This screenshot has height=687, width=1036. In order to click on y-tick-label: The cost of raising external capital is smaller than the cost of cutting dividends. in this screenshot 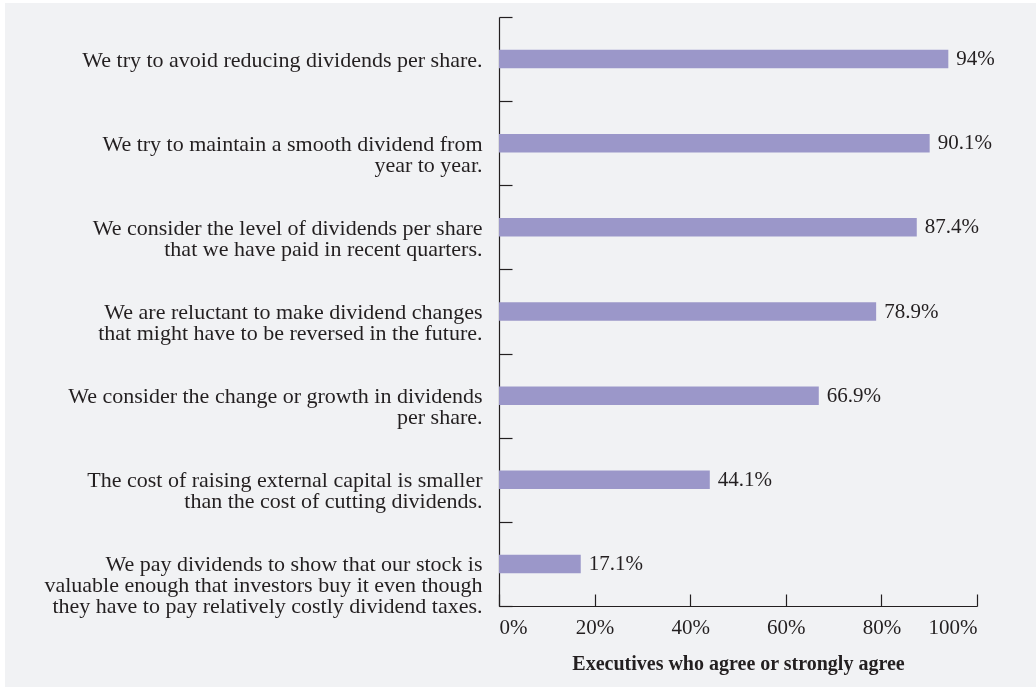, I will do `click(285, 490)`.